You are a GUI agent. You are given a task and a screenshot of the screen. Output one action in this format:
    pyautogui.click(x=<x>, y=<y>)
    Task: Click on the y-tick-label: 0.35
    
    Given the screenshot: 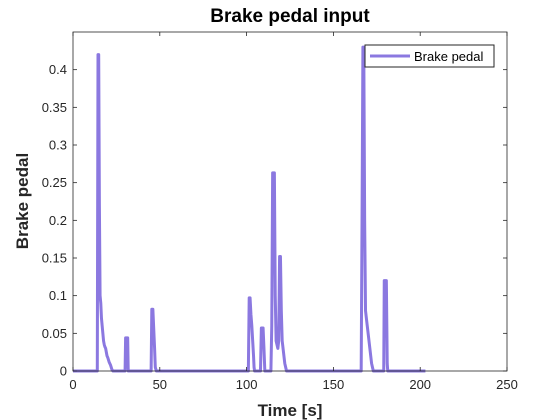 What is the action you would take?
    pyautogui.click(x=54, y=107)
    